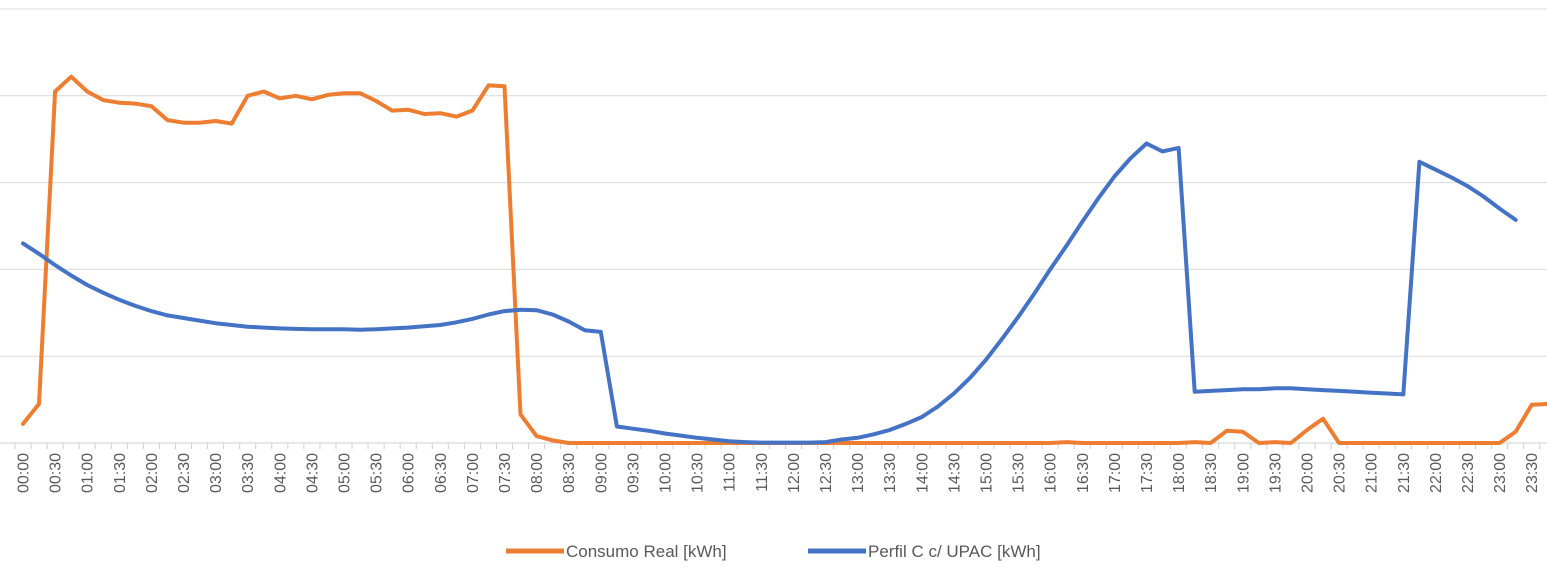  What do you see at coordinates (1115, 473) in the screenshot?
I see `x-tick-label: 17:00` at bounding box center [1115, 473].